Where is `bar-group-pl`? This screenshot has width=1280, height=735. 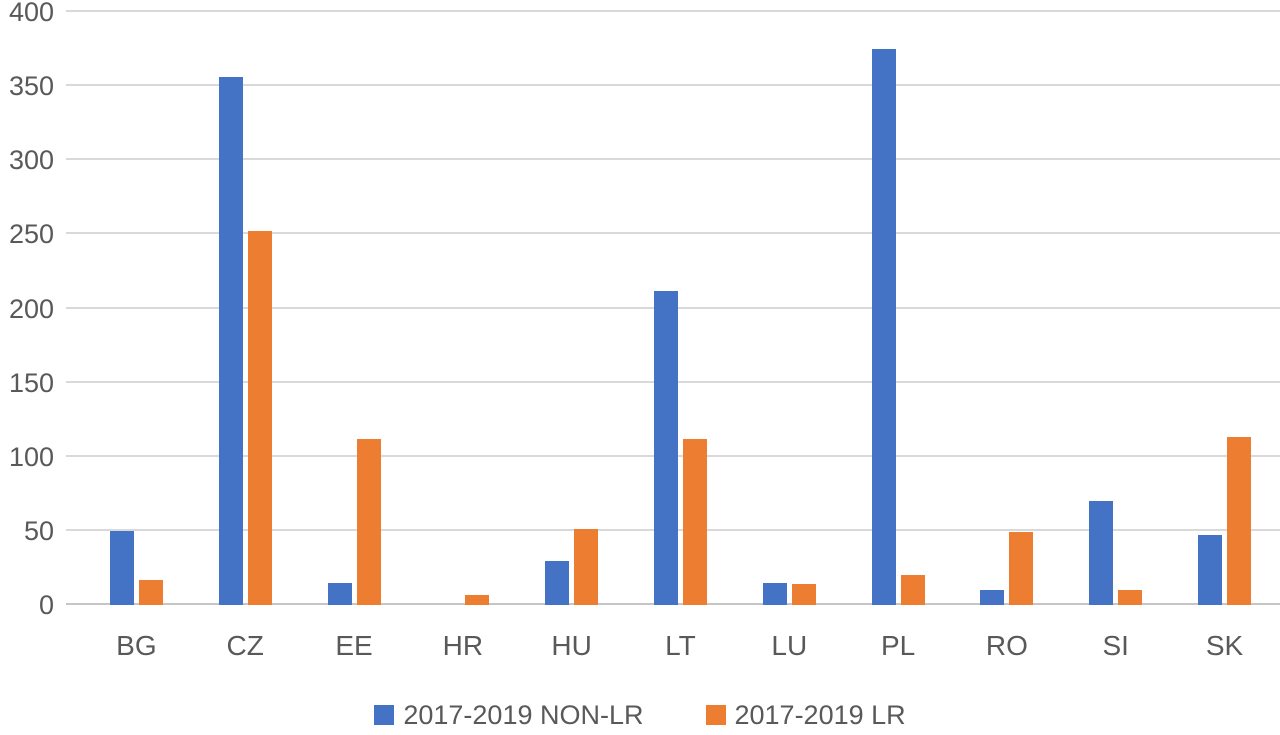
bar-group-pl is located at coordinates (898, 308).